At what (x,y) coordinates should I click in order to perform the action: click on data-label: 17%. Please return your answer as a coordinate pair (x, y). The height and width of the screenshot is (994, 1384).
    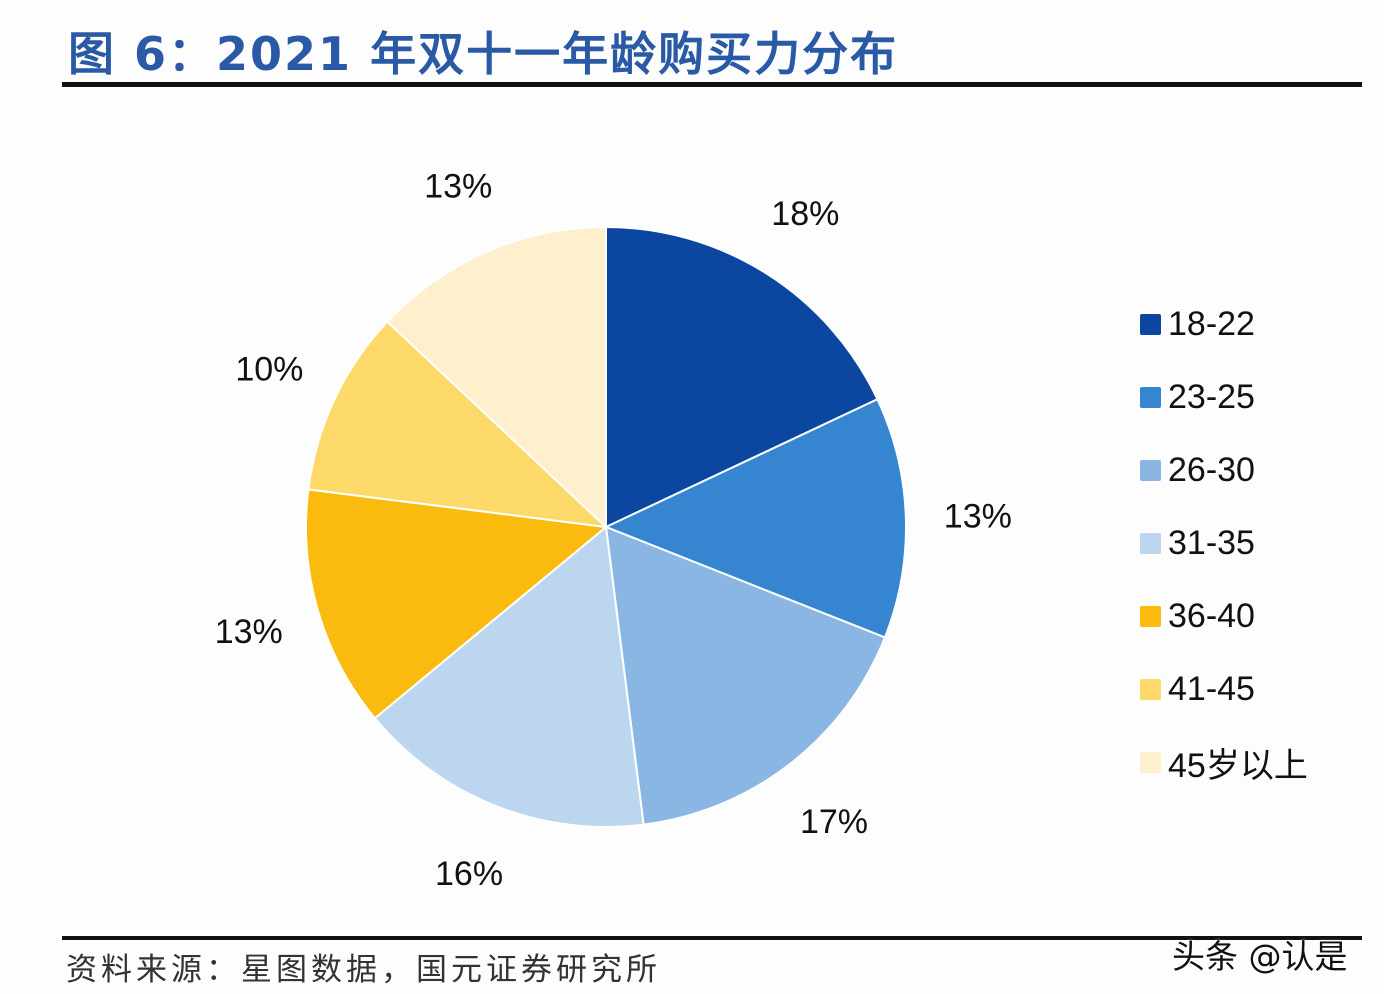
    Looking at the image, I should click on (834, 822).